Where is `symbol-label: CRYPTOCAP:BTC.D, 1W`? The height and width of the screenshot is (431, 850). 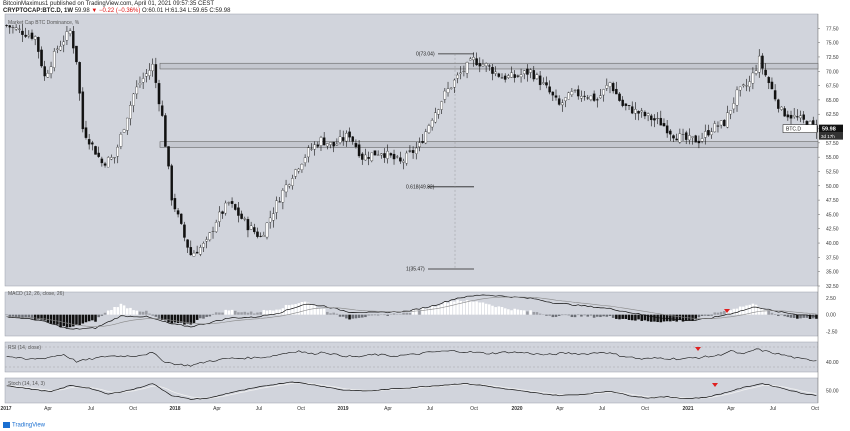
symbol-label: CRYPTOCAP:BTC.D, 1W is located at coordinates (38, 11).